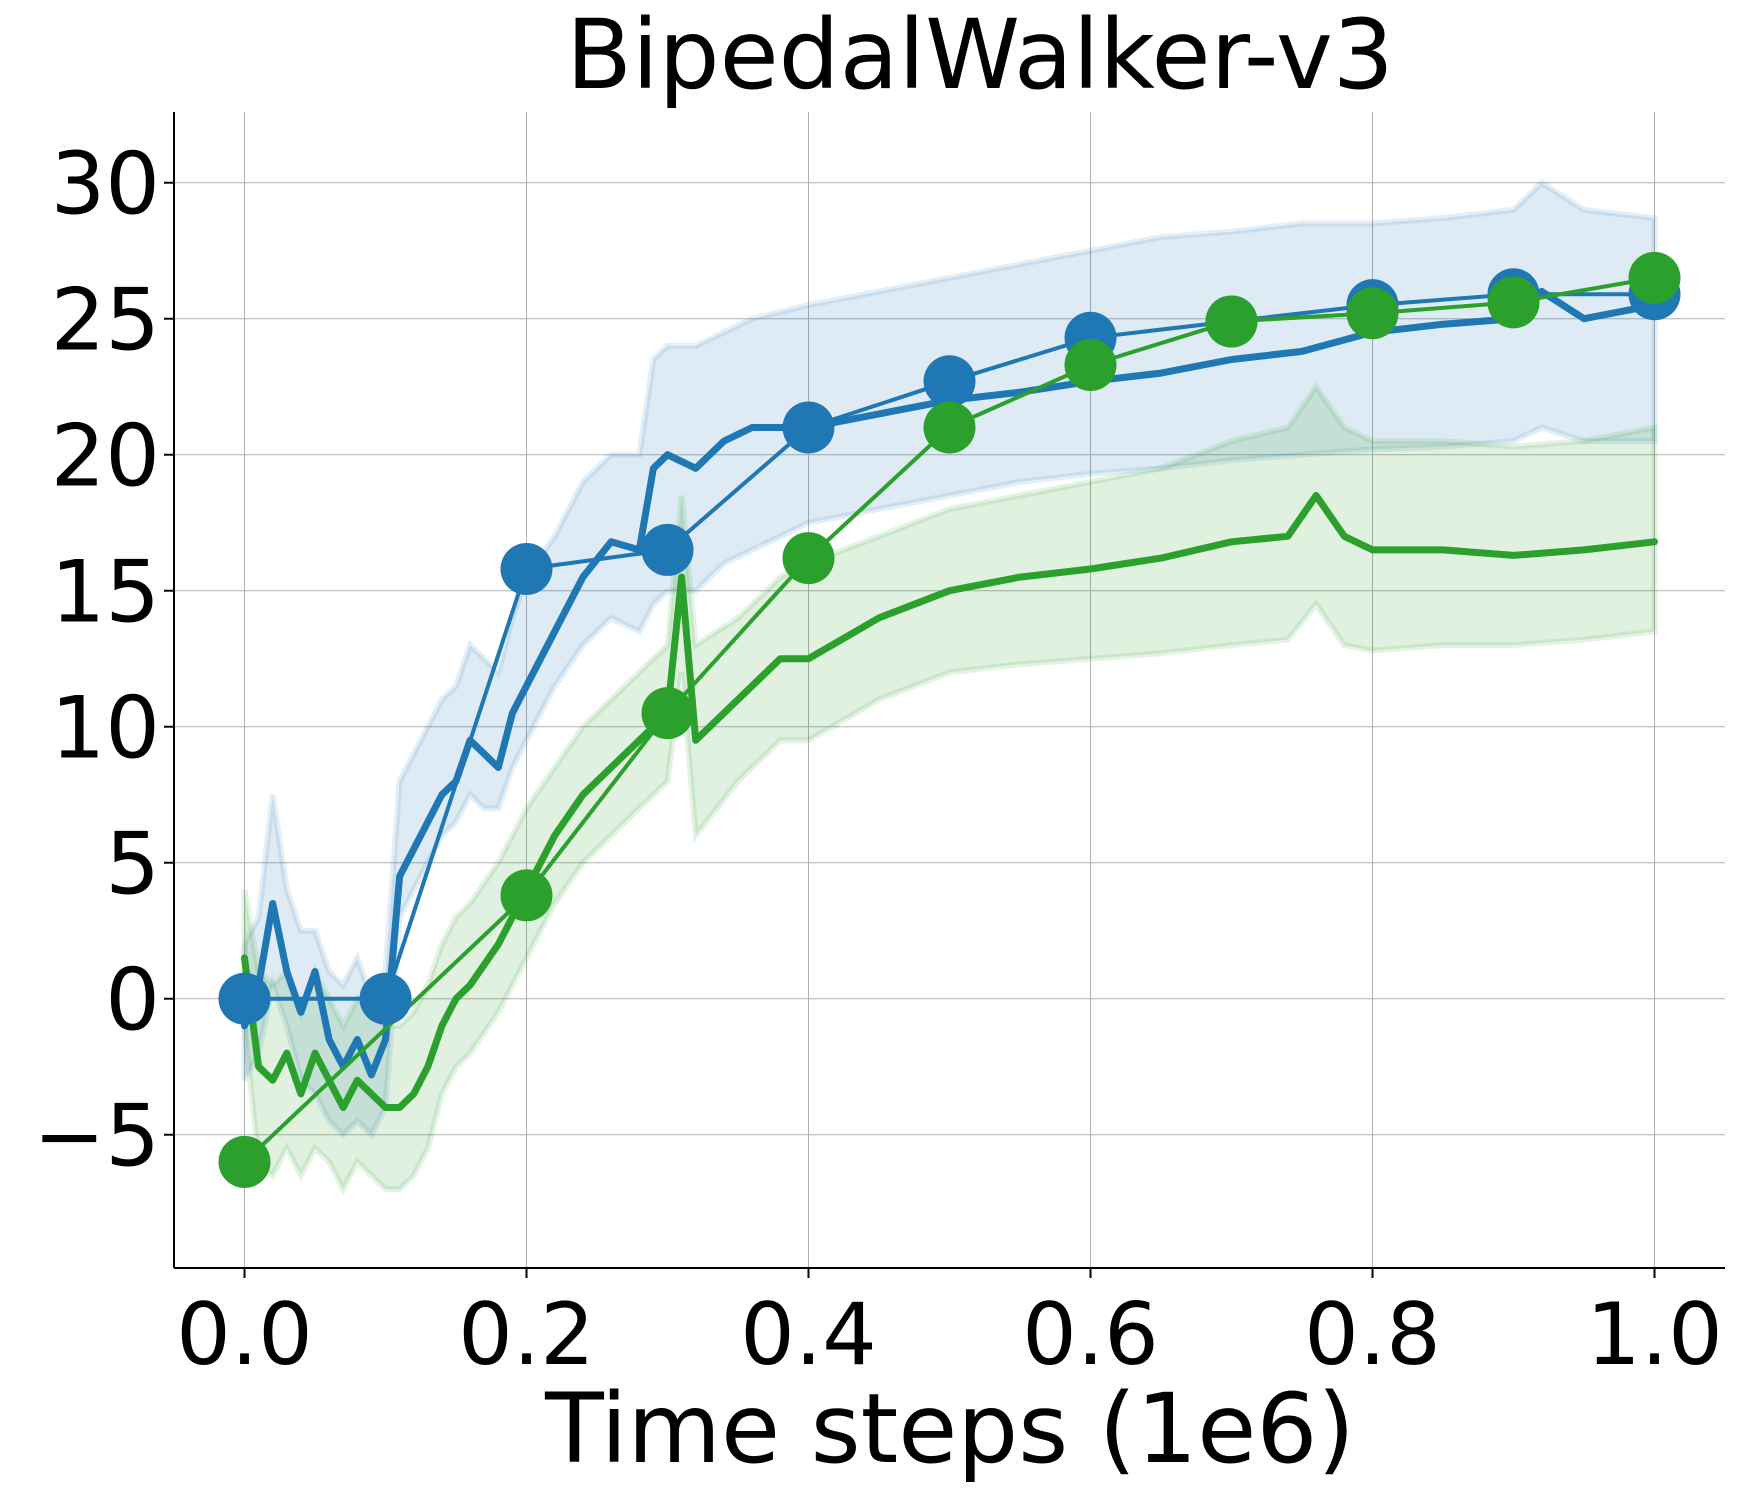 This screenshot has height=1493, width=1745. What do you see at coordinates (1090, 1335) in the screenshot?
I see `x-tick-label: 0.6` at bounding box center [1090, 1335].